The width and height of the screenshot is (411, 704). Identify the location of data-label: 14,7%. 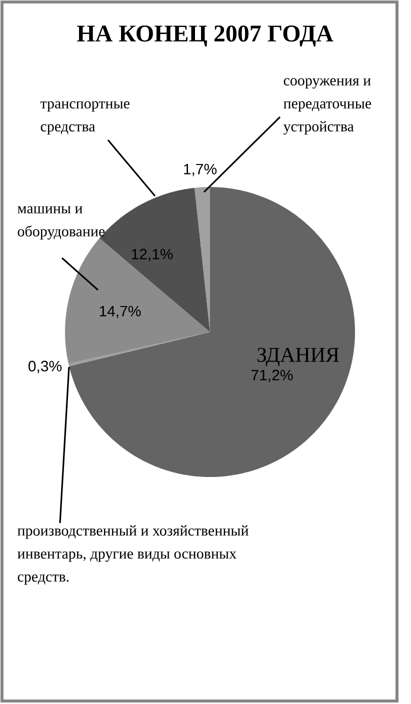
(120, 312).